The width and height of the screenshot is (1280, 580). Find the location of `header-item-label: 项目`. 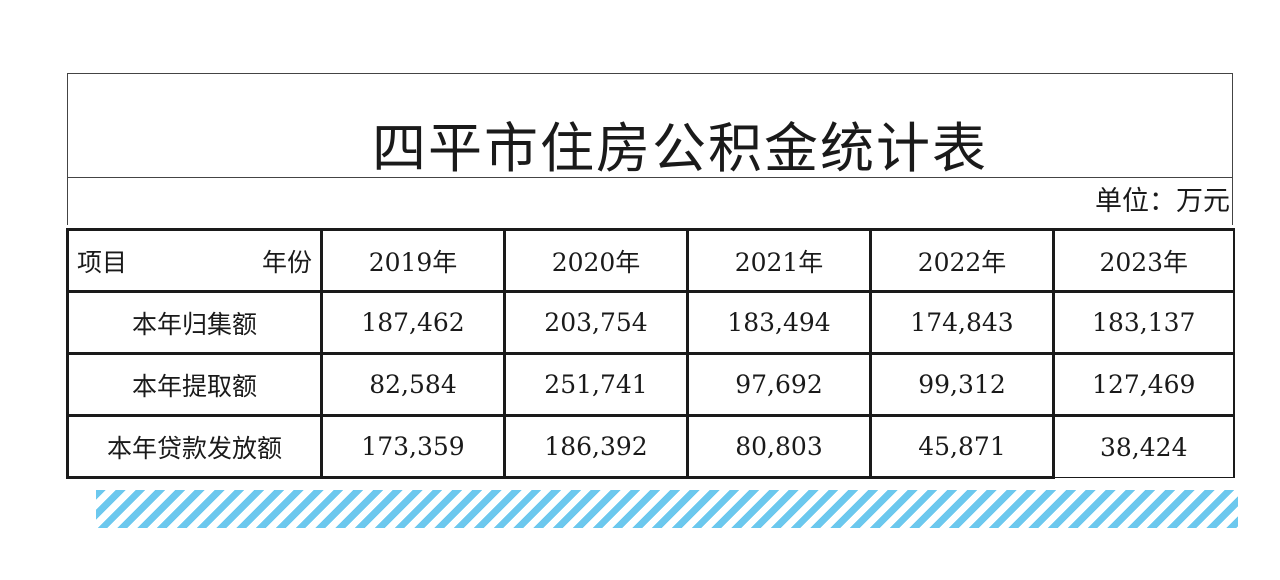

header-item-label: 项目 is located at coordinates (102, 262).